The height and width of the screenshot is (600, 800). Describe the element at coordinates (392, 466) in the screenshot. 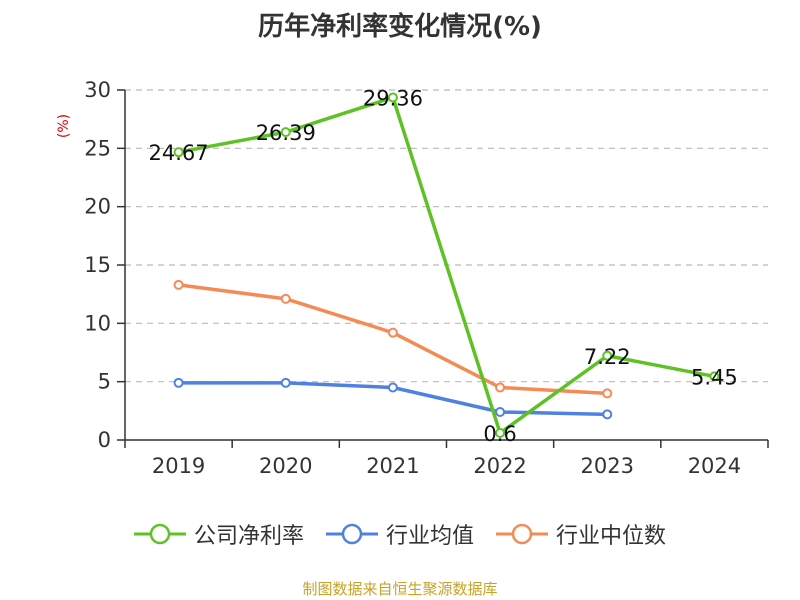

I see `x-tick-label: 2021` at that location.